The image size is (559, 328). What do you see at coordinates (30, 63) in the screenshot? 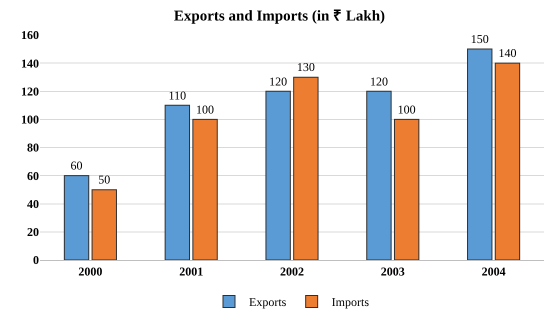
I see `y-tick-label: 140` at bounding box center [30, 63].